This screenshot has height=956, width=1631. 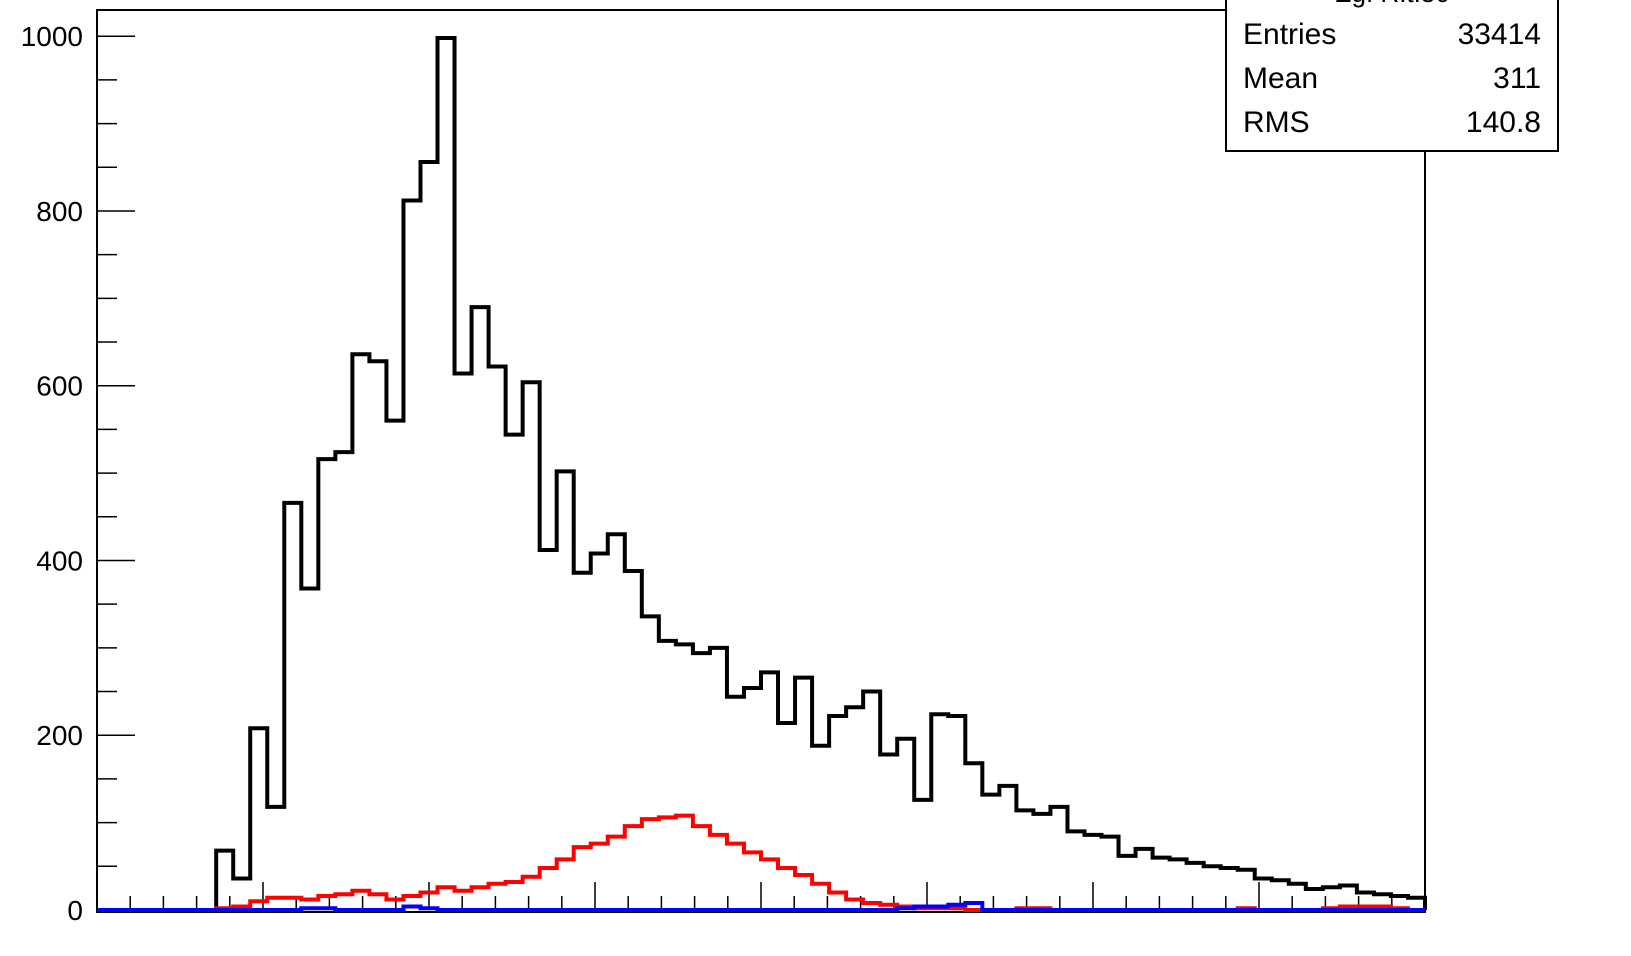 I want to click on y-tick-label: 0, so click(x=75, y=910).